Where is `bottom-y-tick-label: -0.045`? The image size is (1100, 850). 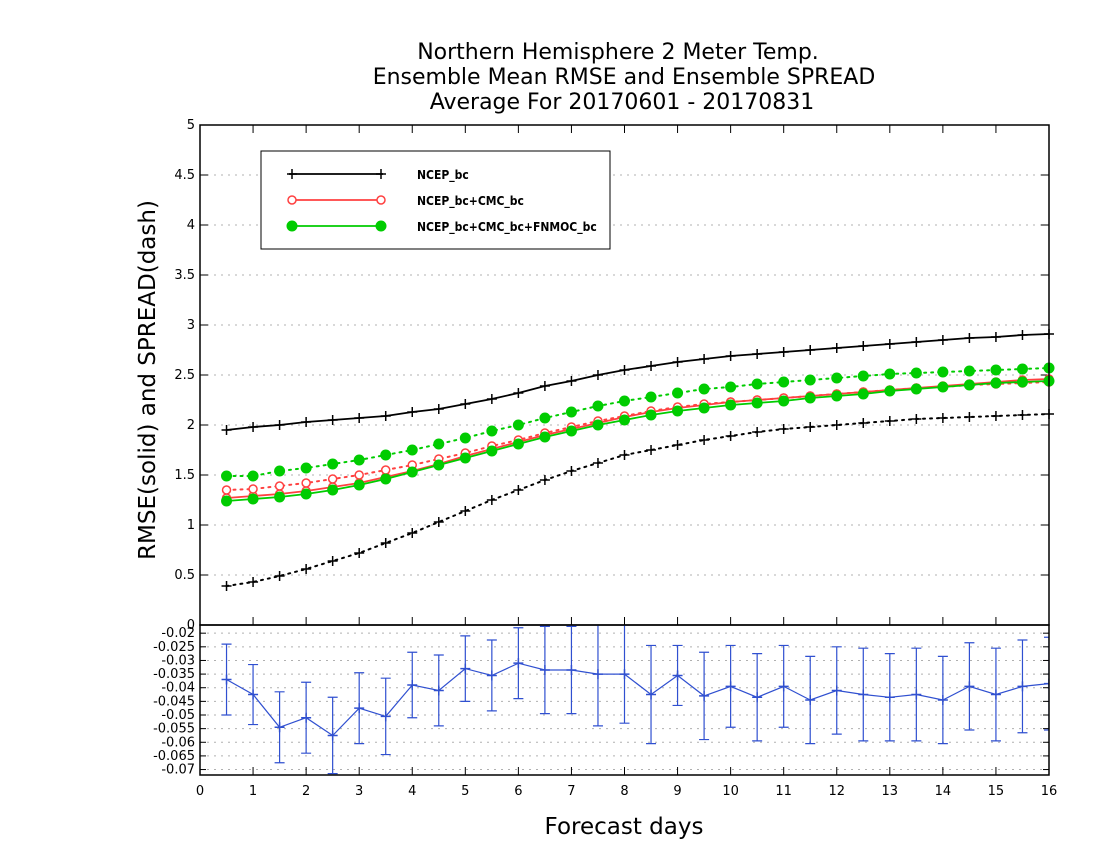 bottom-y-tick-label: -0.045 is located at coordinates (174, 701).